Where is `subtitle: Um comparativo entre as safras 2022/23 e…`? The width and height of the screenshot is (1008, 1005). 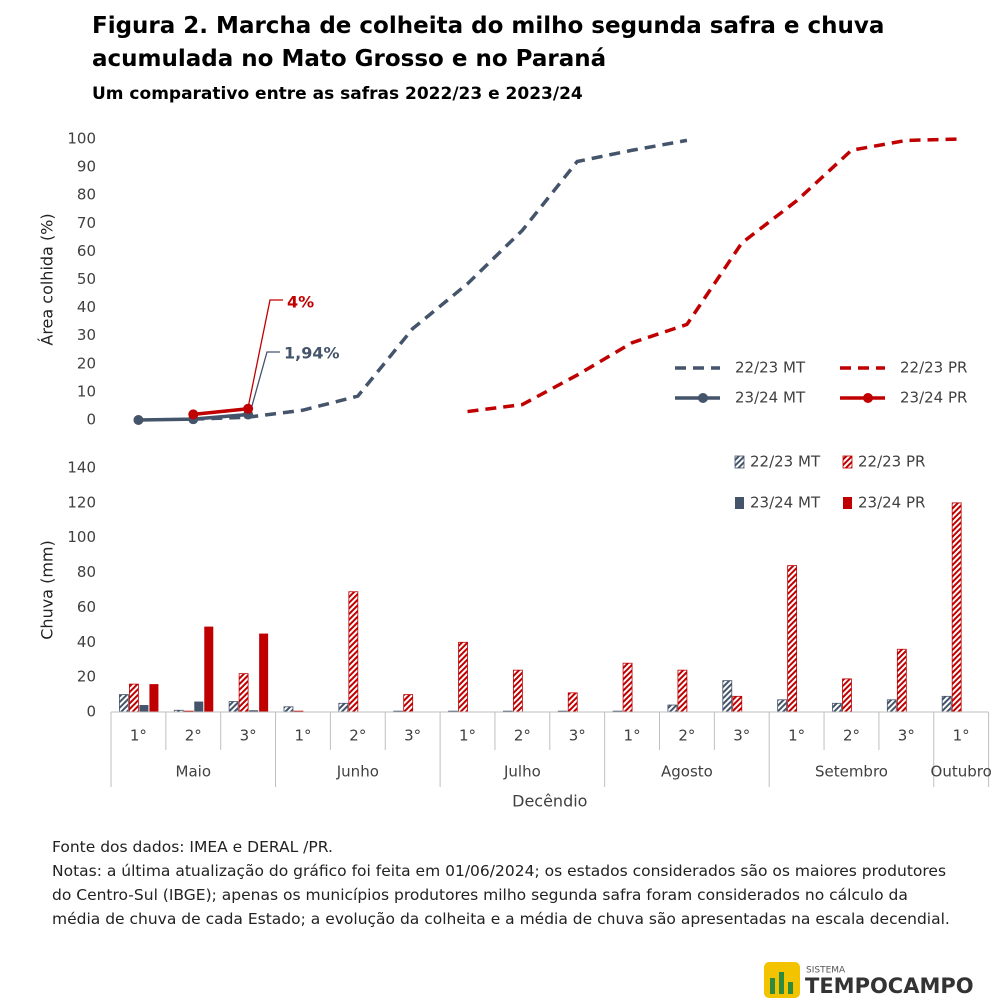
subtitle: Um comparativo entre as safras 2022/23 e… is located at coordinates (337, 94).